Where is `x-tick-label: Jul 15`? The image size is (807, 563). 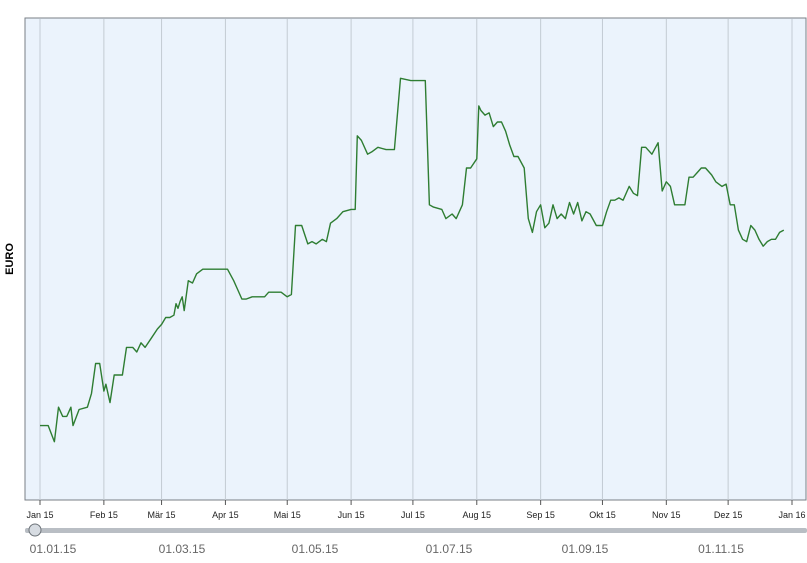
x-tick-label: Jul 15 is located at coordinates (413, 515).